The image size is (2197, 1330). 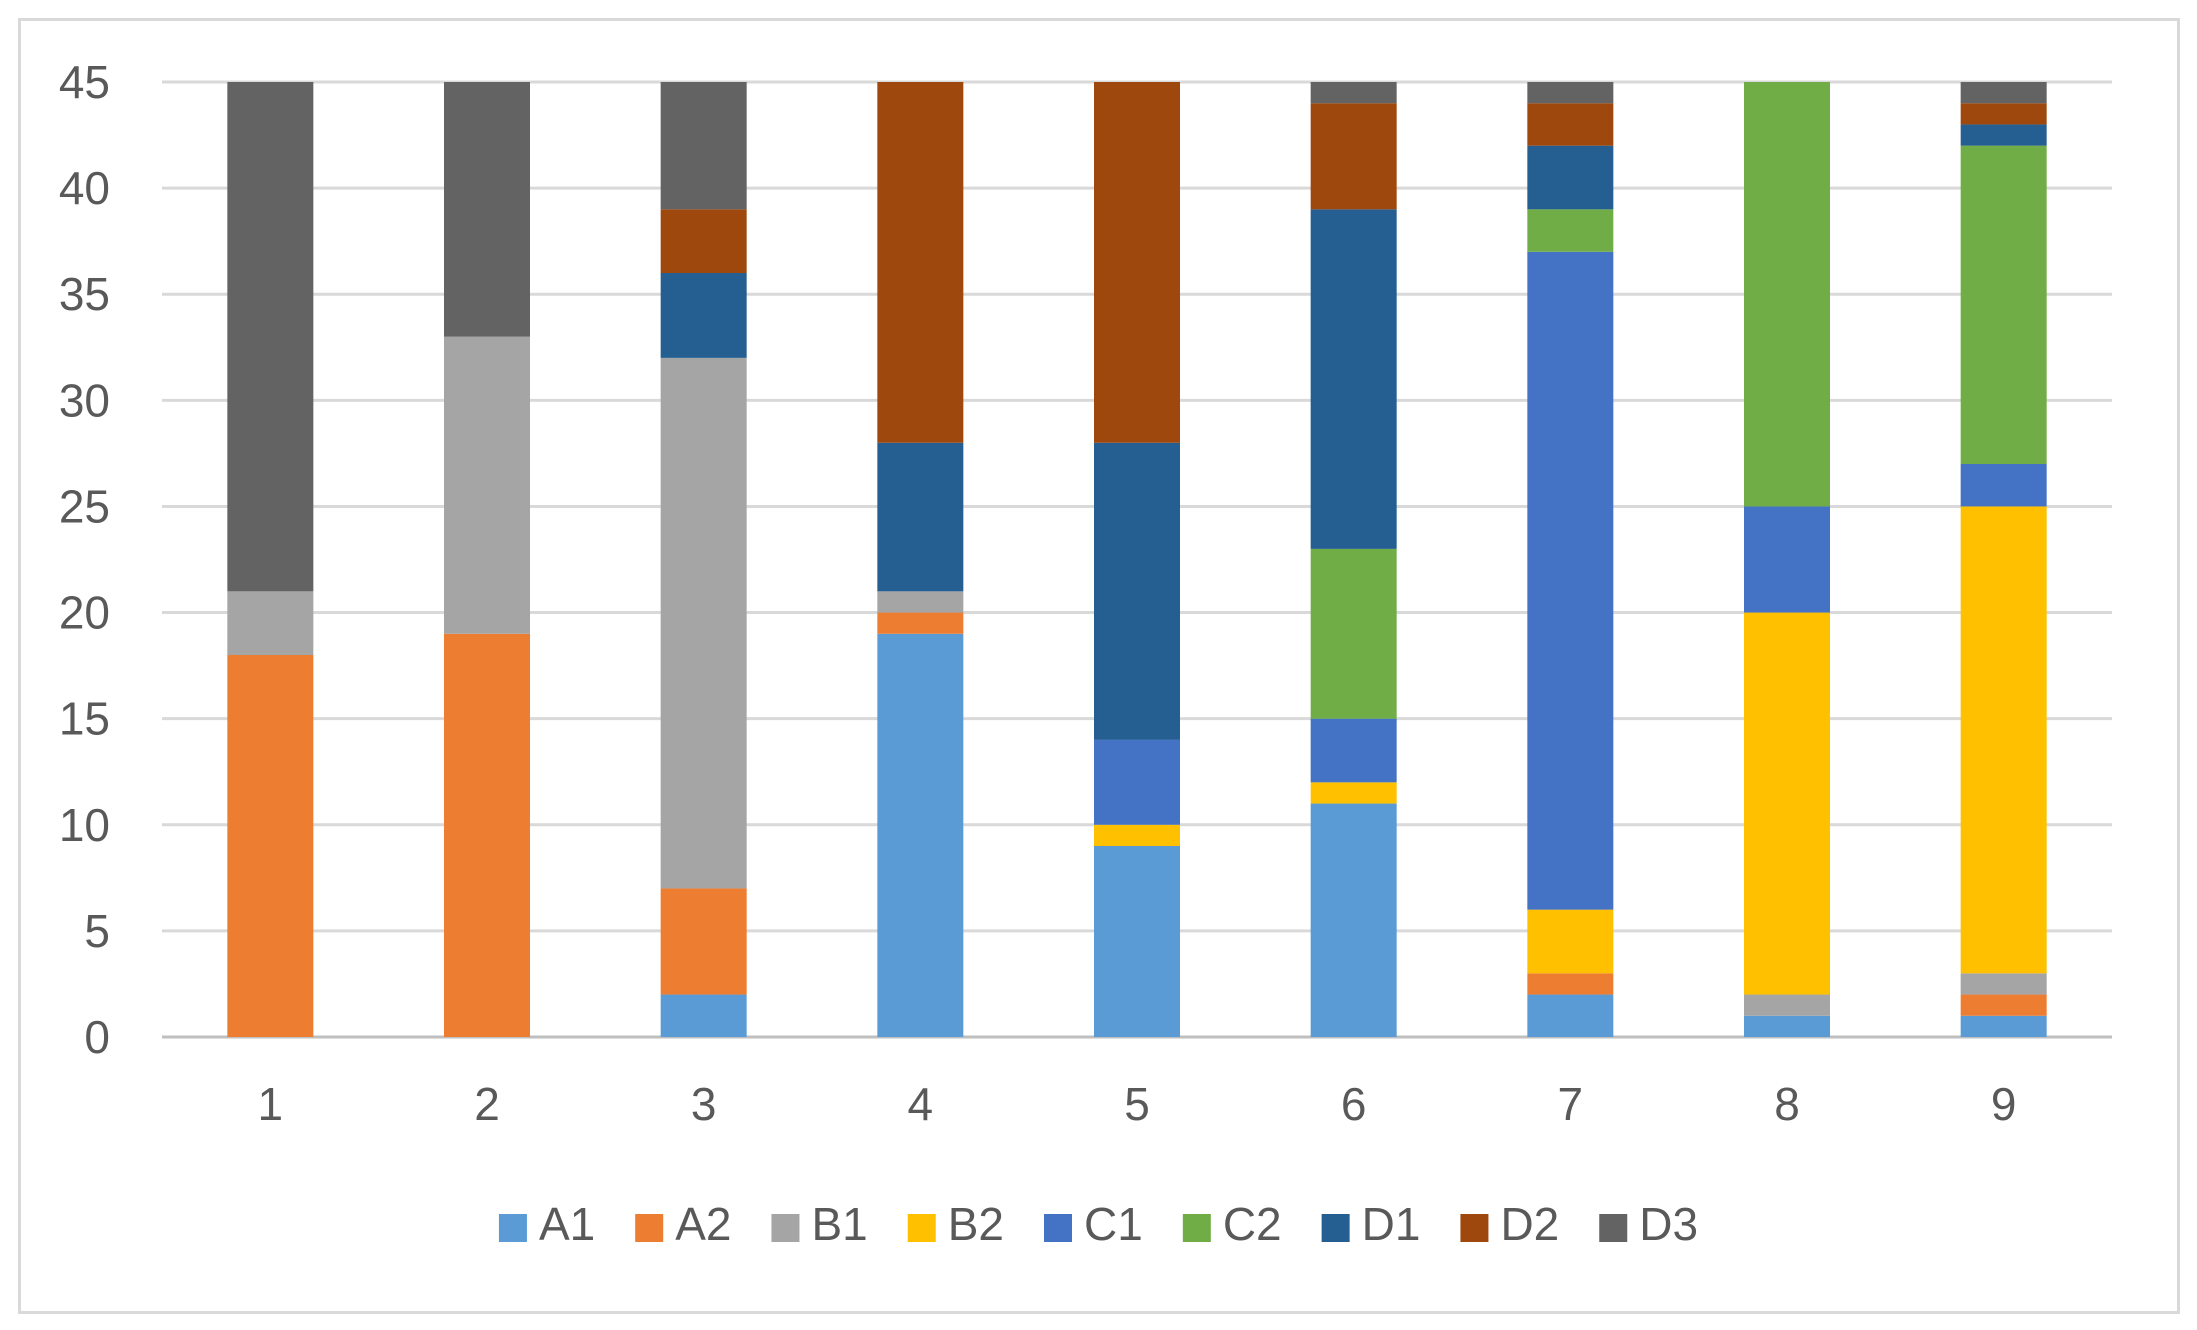 What do you see at coordinates (1391, 1224) in the screenshot?
I see `legend-label-D1: D1` at bounding box center [1391, 1224].